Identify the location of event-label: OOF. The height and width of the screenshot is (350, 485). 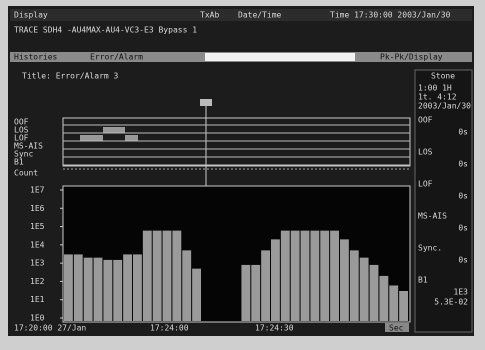
(21, 122).